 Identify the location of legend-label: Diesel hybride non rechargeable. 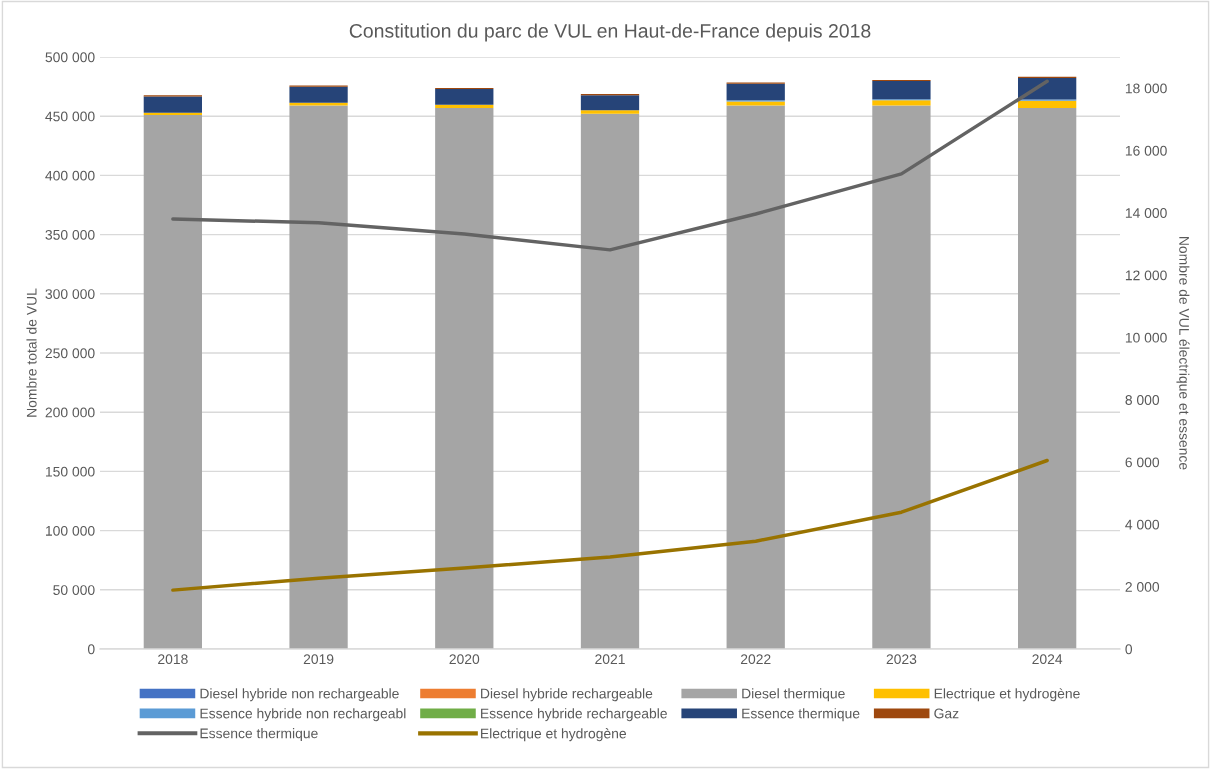
(299, 695).